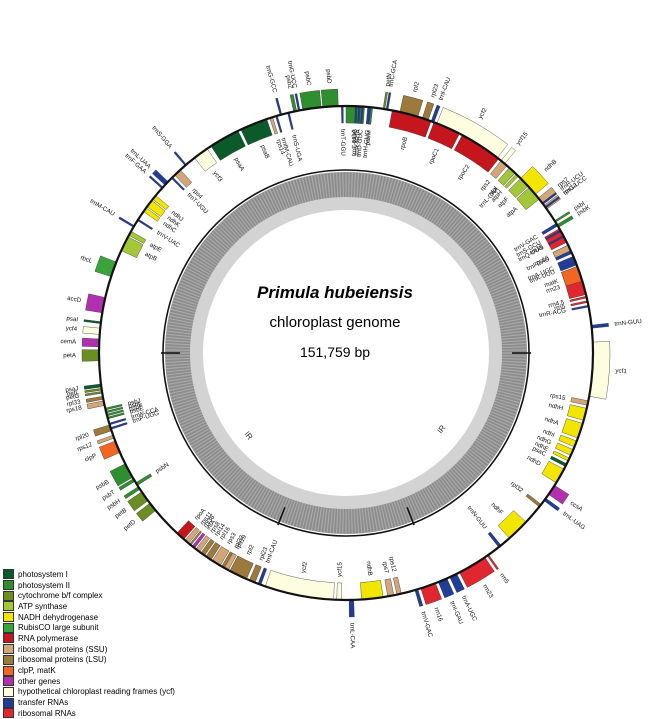  What do you see at coordinates (102, 208) in the screenshot?
I see `gene-label: trnM-CAU` at bounding box center [102, 208].